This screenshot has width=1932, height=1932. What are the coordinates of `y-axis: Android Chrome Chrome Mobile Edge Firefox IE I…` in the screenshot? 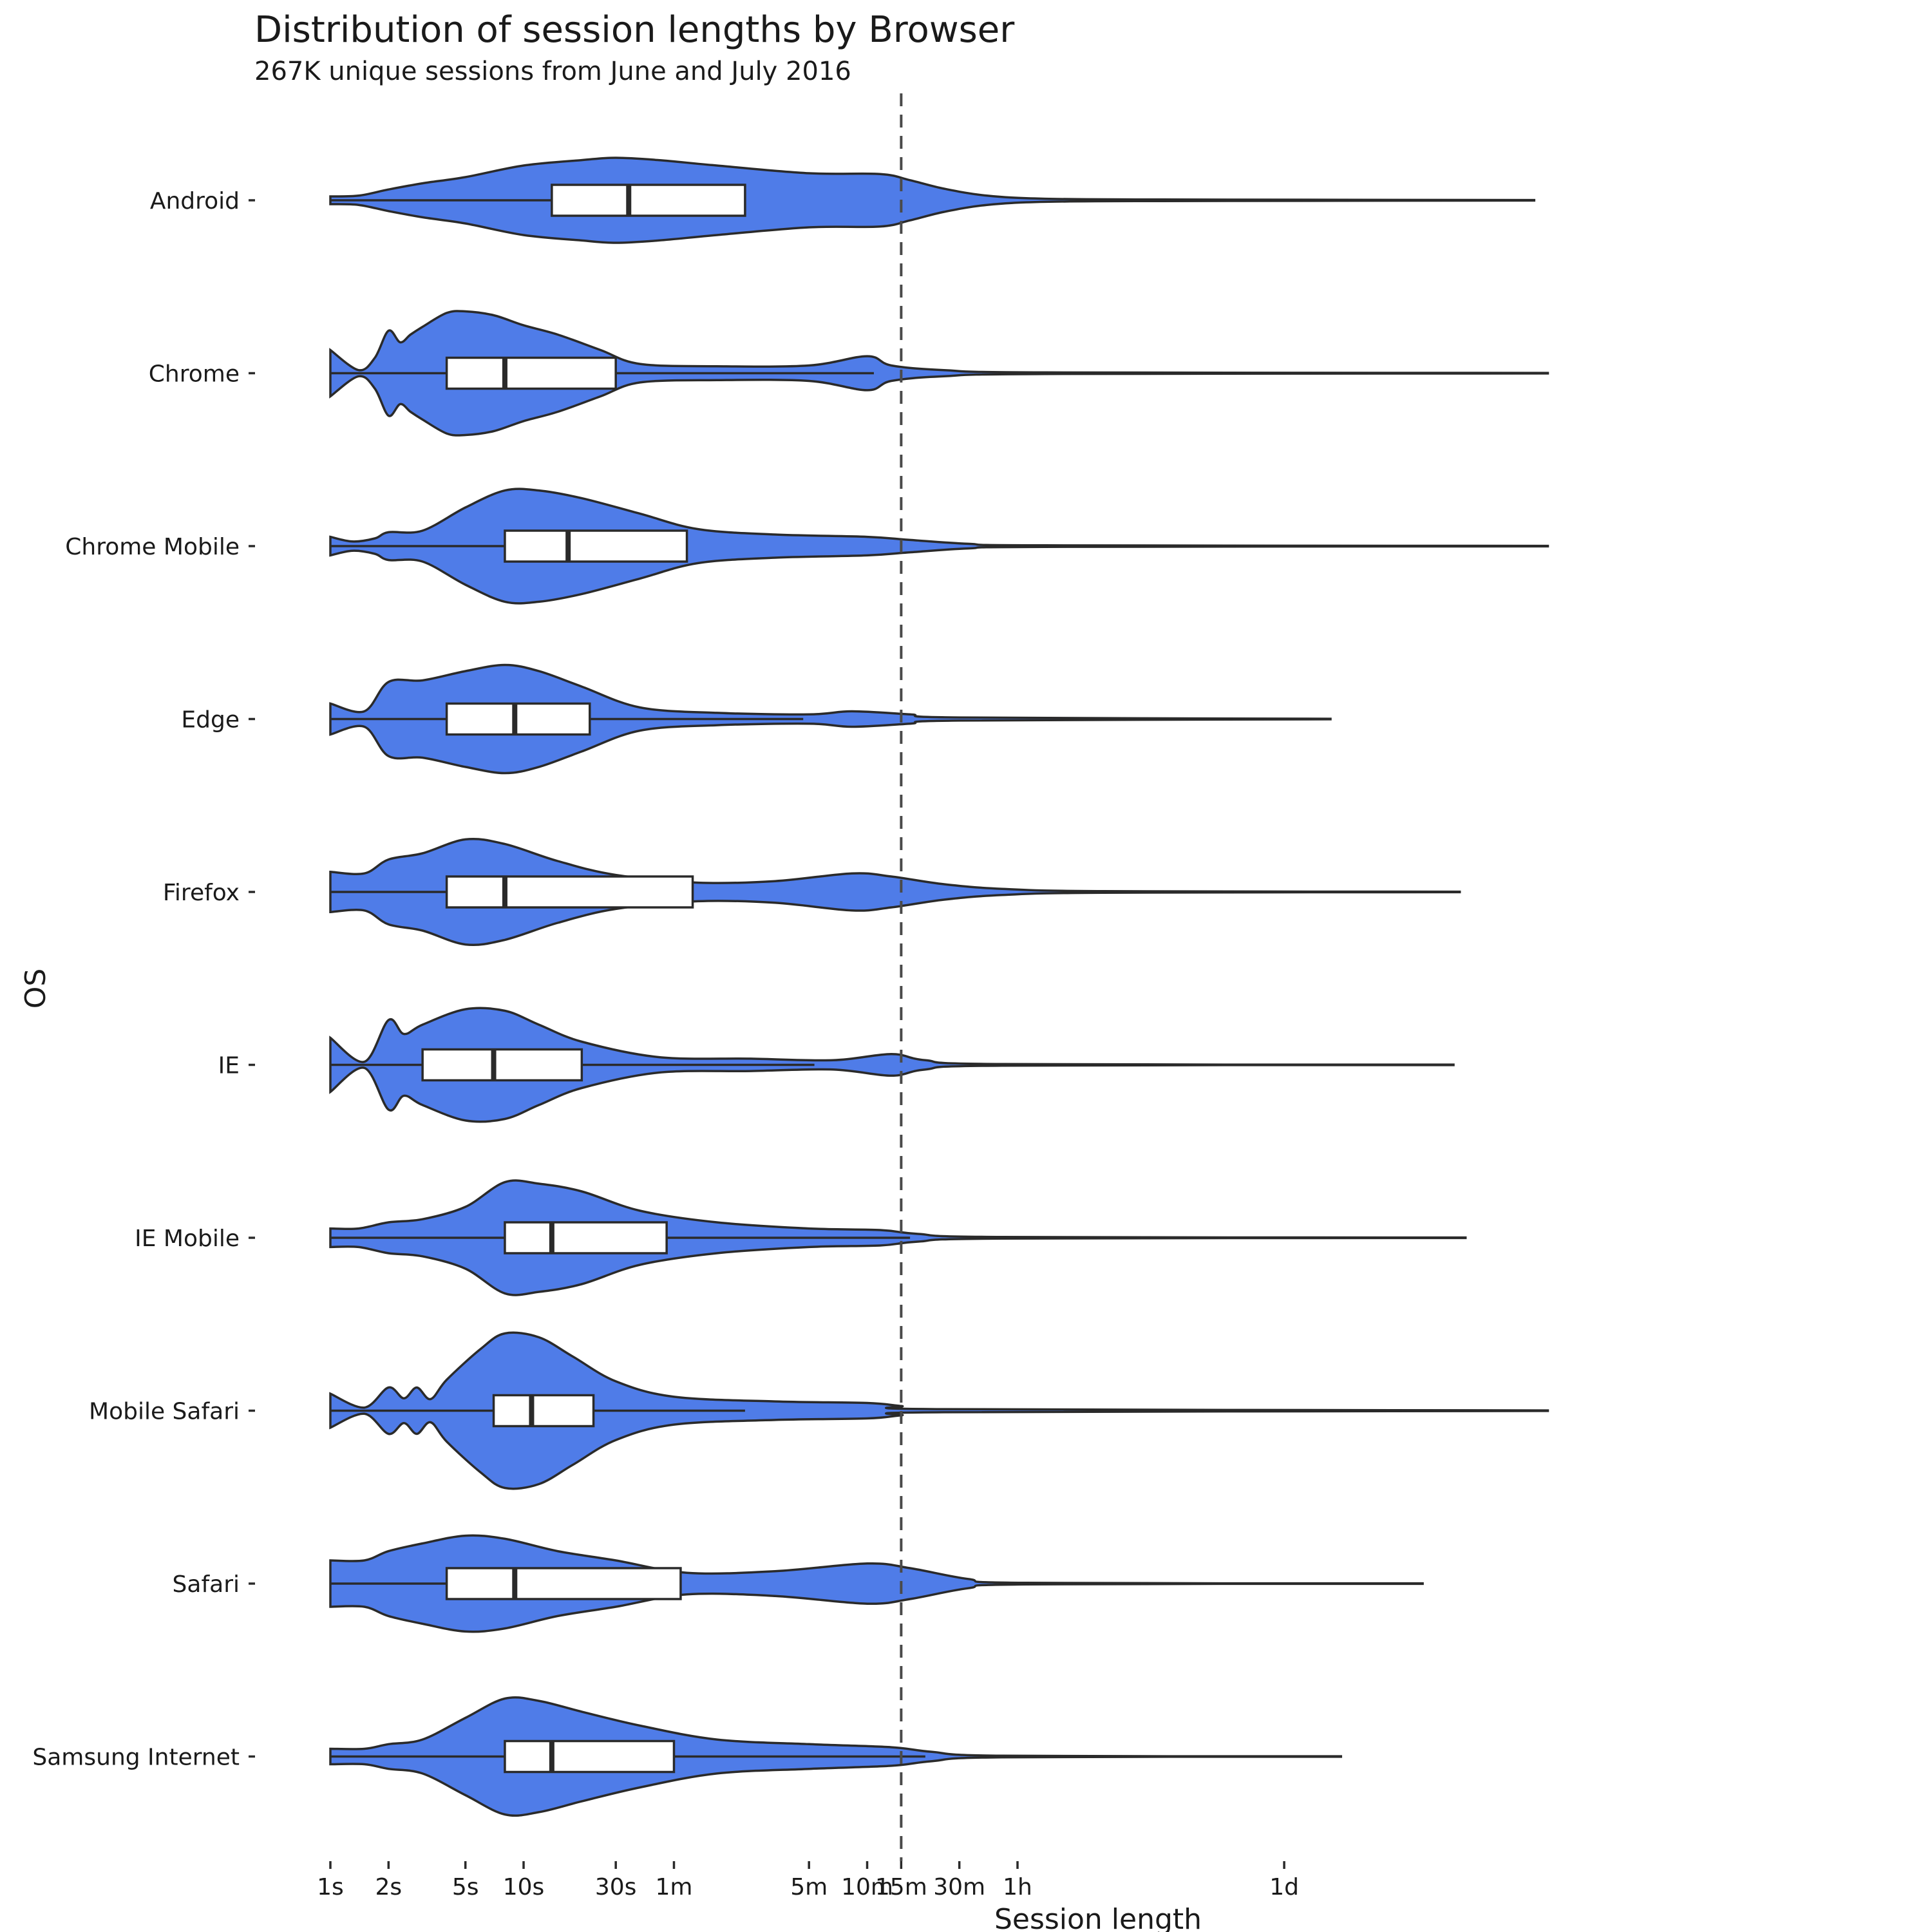 It's located at (143, 979).